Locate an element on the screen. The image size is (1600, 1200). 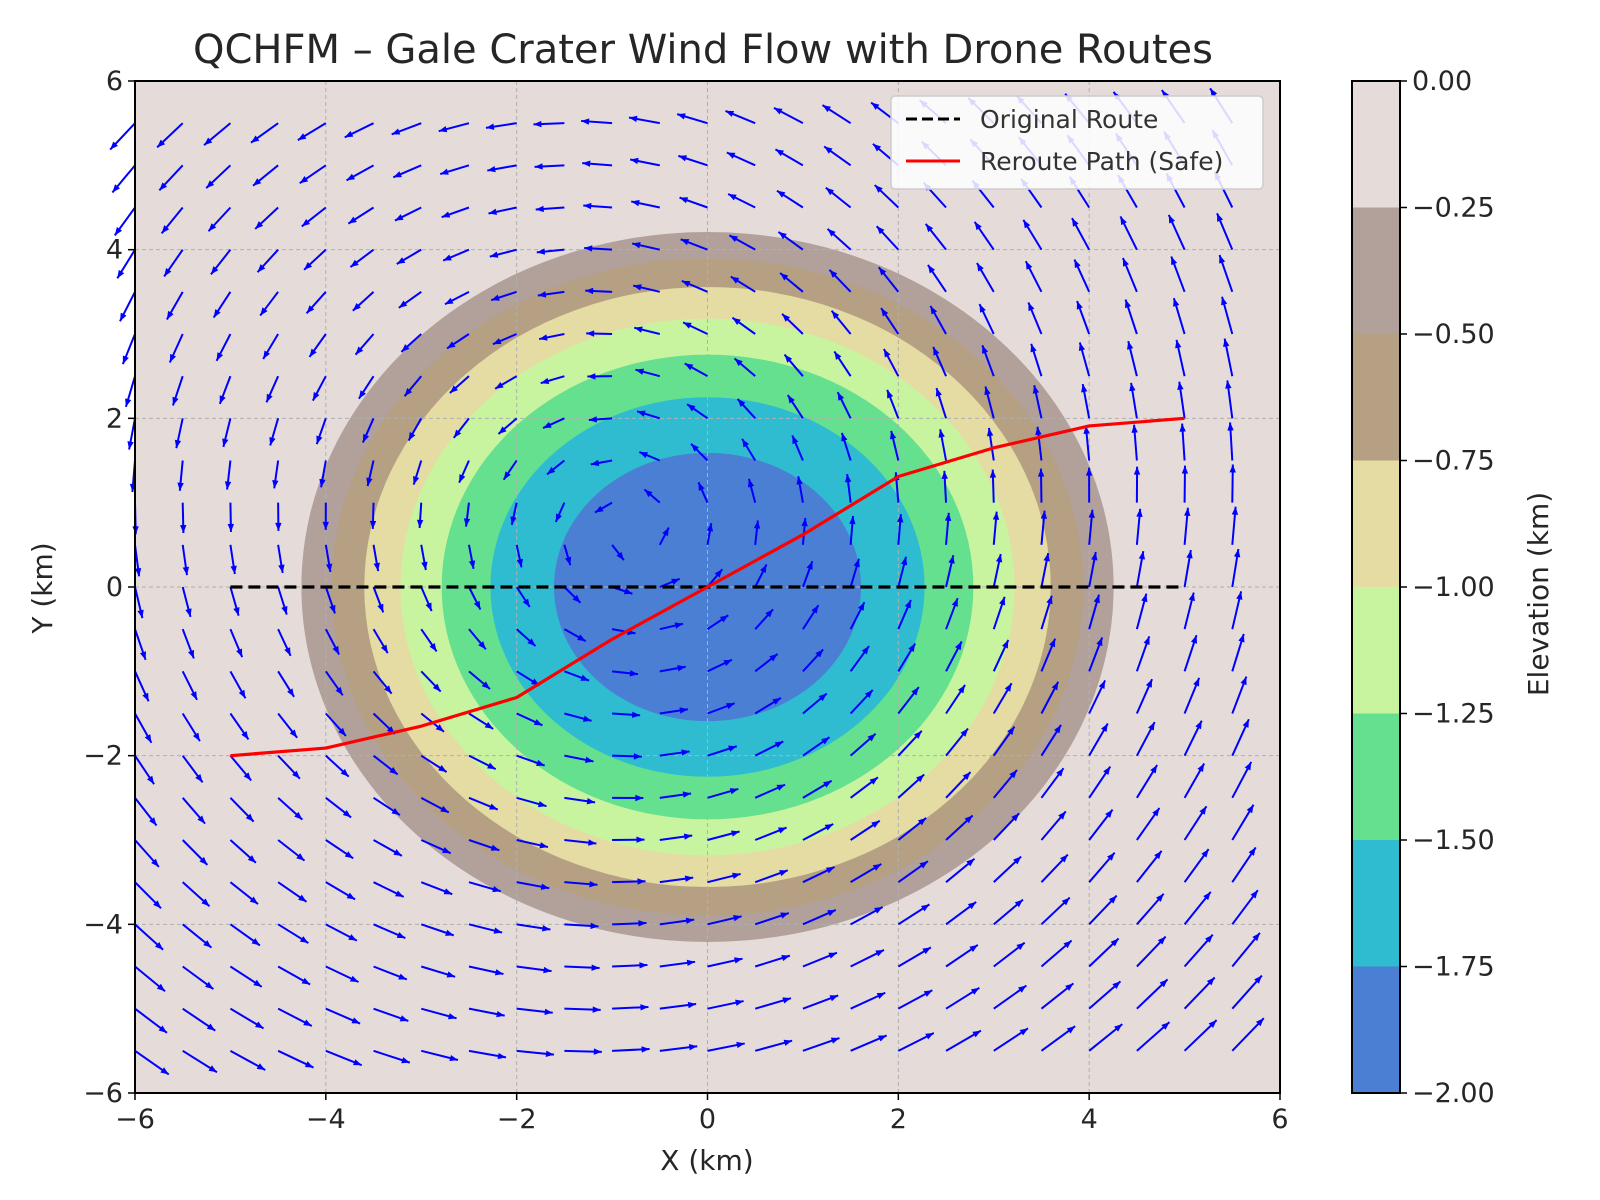
colorbar-band is located at coordinates (1376, 903).